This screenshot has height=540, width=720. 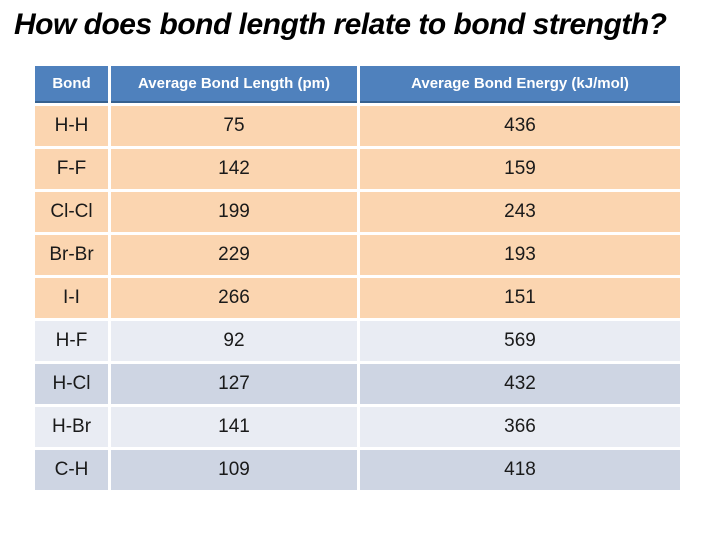 I want to click on table-row: C-H 109 418, so click(x=357, y=470).